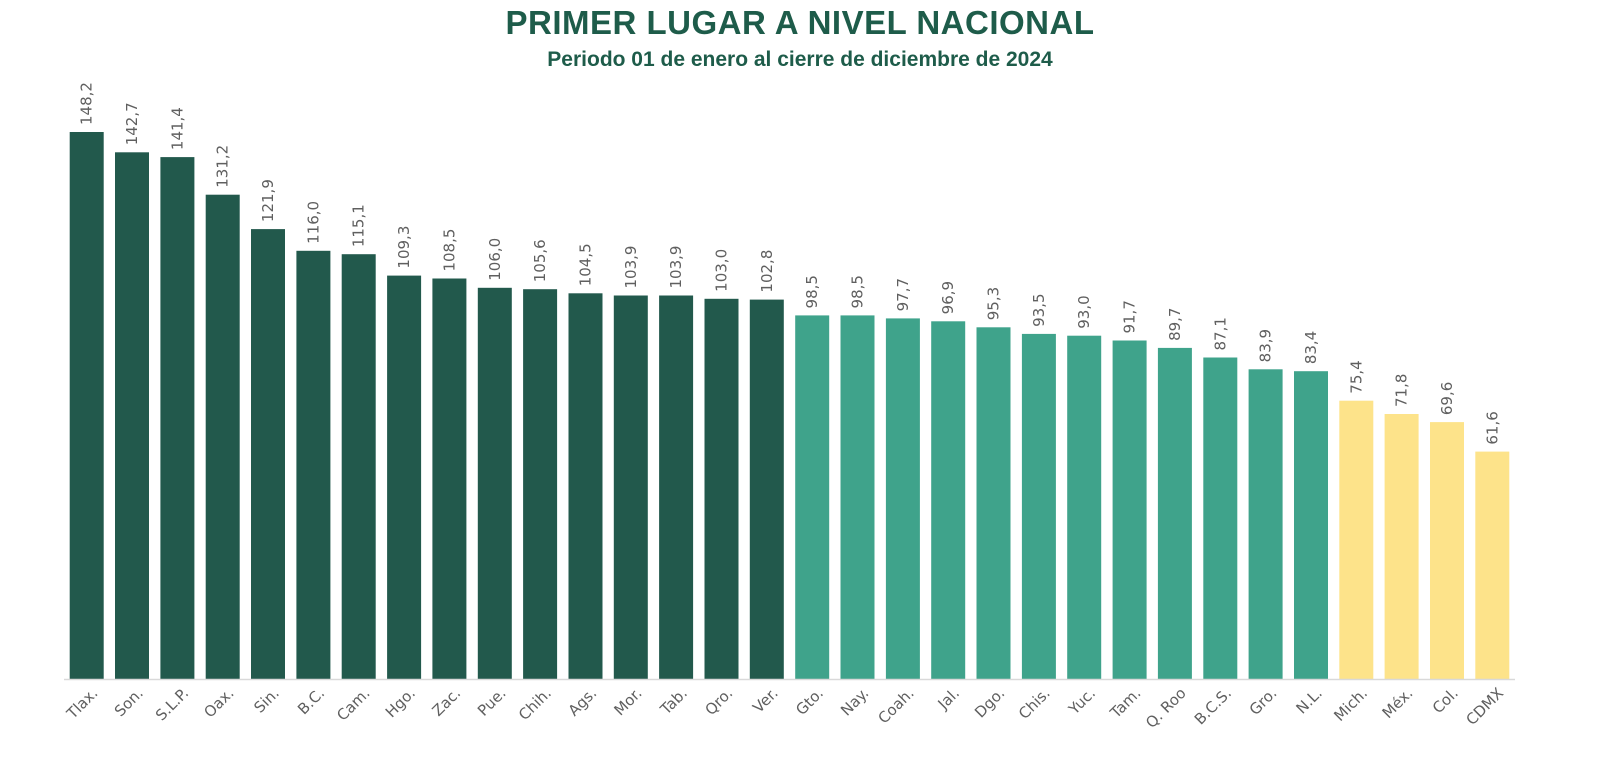 This screenshot has width=1600, height=764. Describe the element at coordinates (358, 466) in the screenshot. I see `bar-cam` at that location.